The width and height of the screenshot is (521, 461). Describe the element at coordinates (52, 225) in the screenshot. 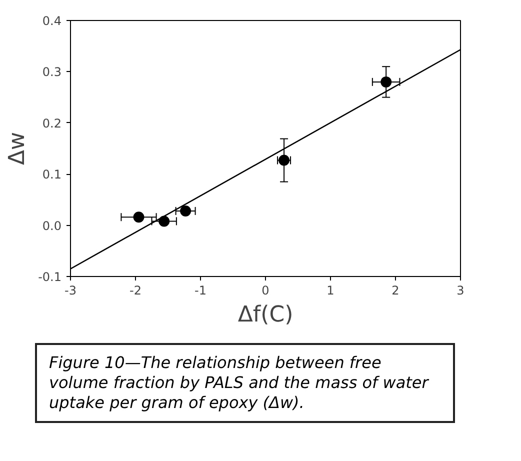

I see `y-tick-label: 0.0` at that location.